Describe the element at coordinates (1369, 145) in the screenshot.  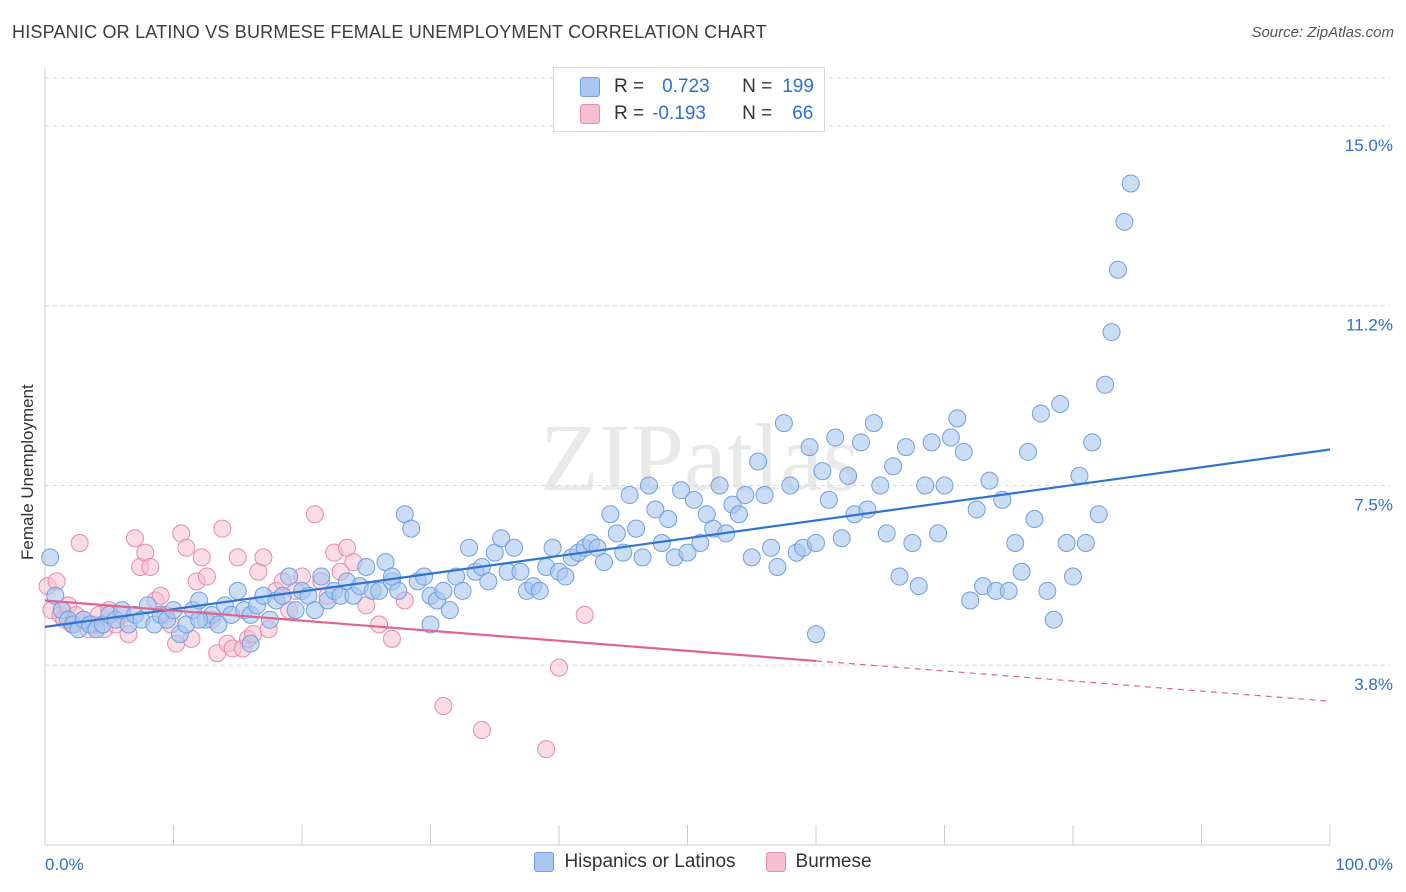
I see `y-tick-label: 15.0%` at that location.